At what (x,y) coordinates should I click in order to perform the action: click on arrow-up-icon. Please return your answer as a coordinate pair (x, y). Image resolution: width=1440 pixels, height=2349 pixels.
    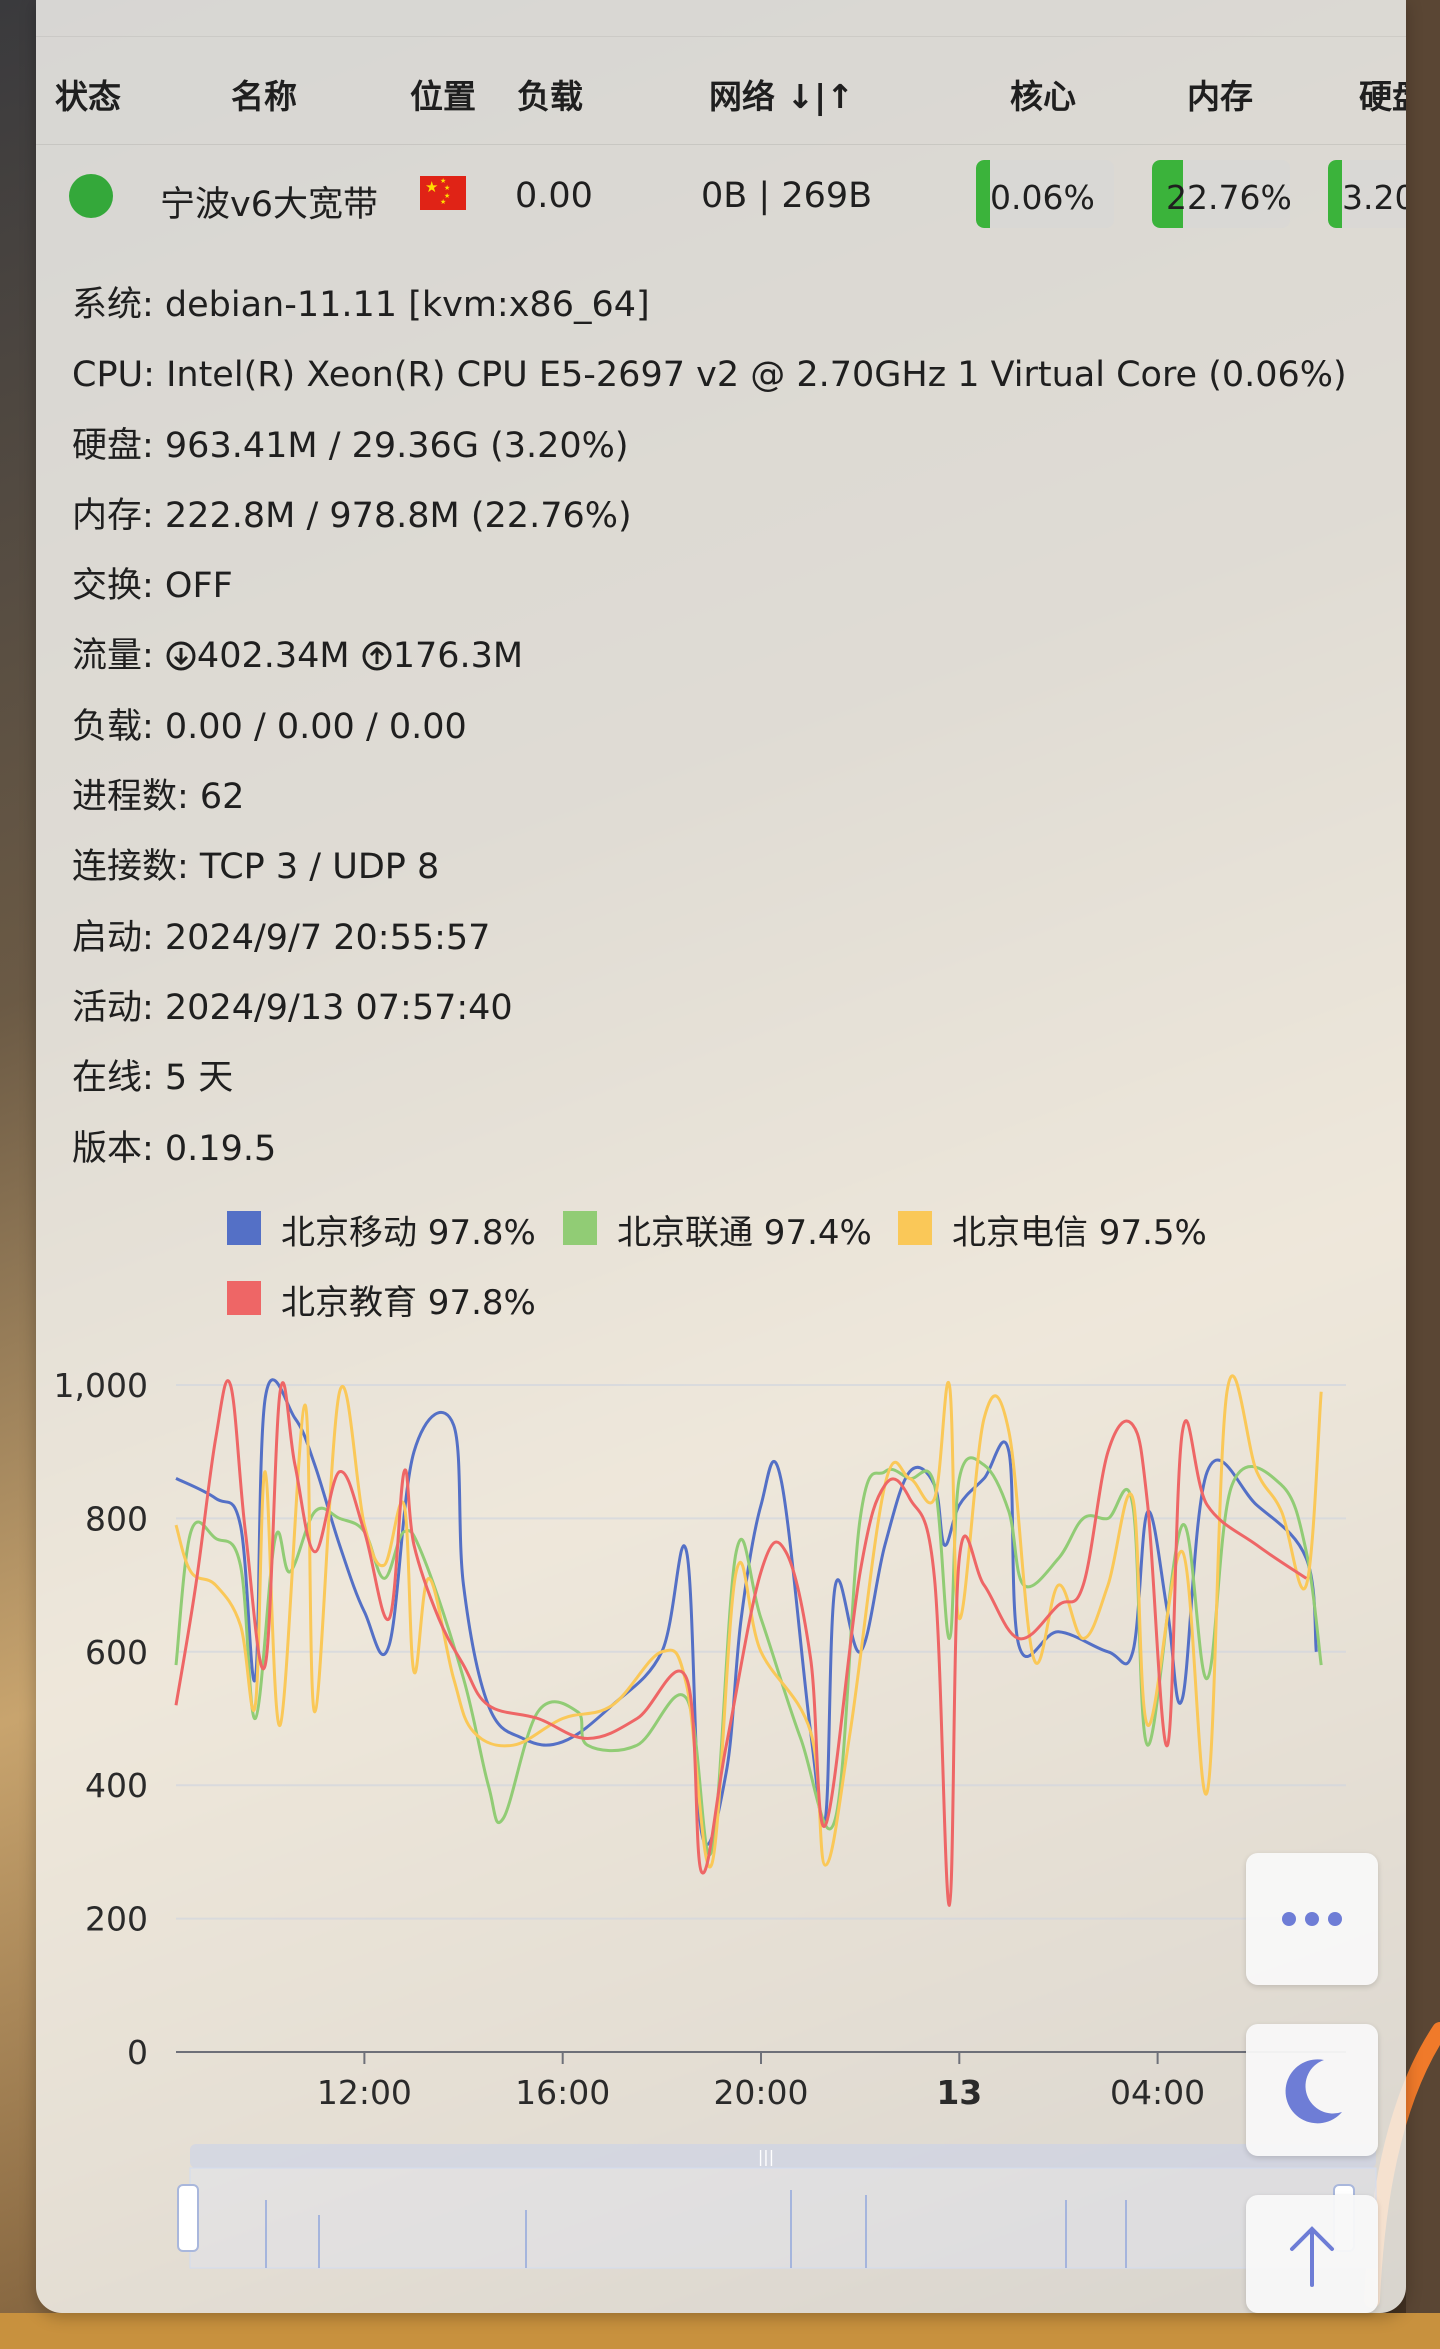
    Looking at the image, I should click on (1312, 2254).